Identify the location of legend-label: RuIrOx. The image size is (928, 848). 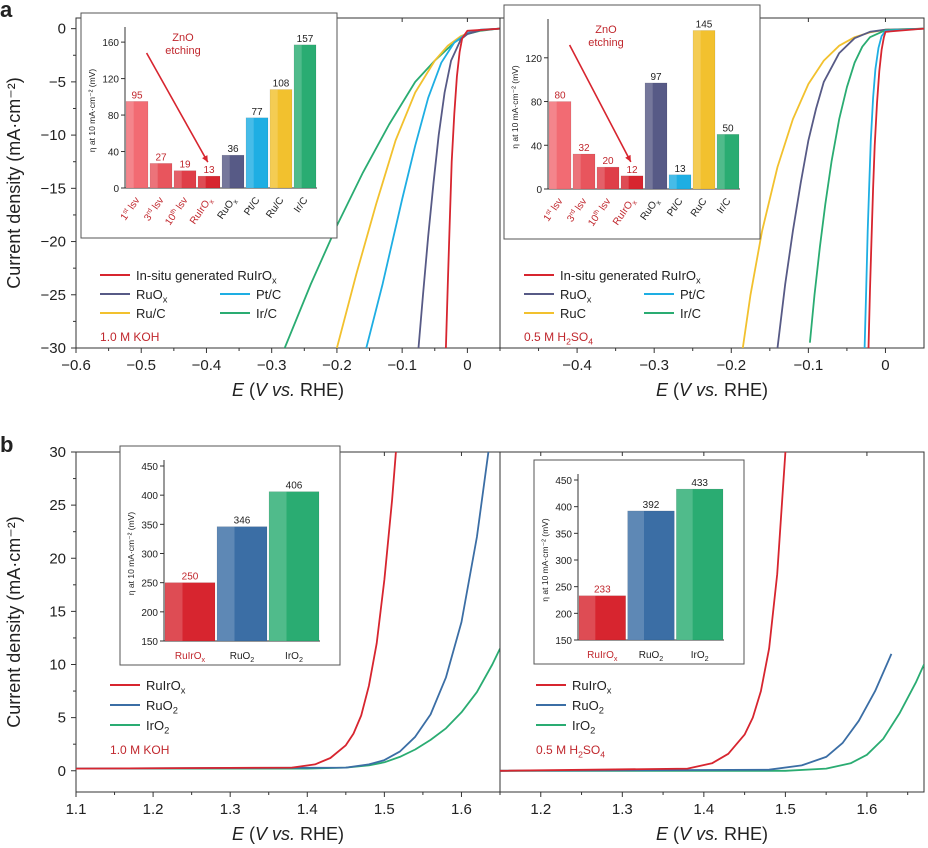
(592, 687).